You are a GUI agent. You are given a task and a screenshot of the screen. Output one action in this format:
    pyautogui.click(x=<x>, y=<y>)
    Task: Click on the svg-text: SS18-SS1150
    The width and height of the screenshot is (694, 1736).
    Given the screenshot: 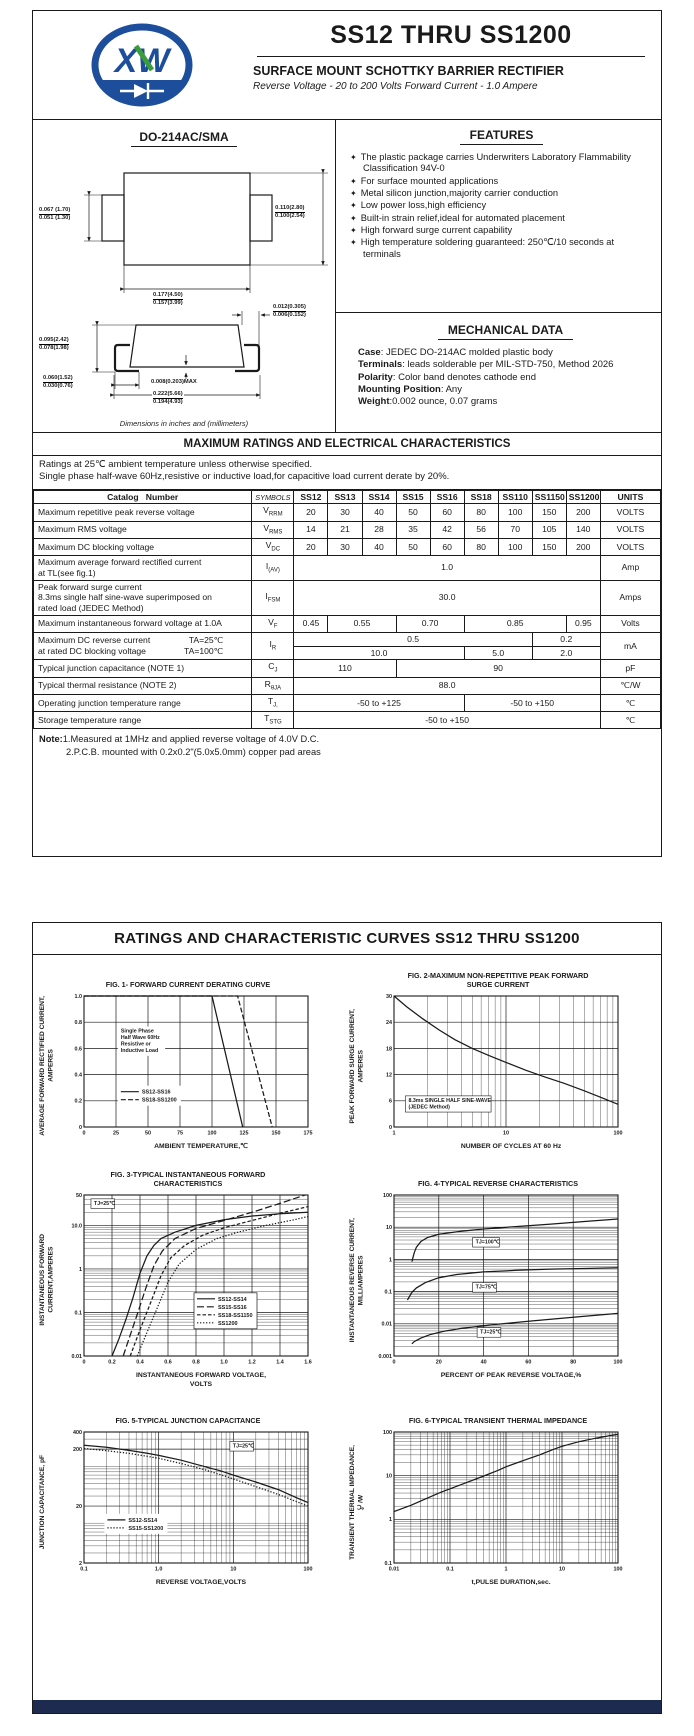 What is the action you would take?
    pyautogui.click(x=235, y=1316)
    